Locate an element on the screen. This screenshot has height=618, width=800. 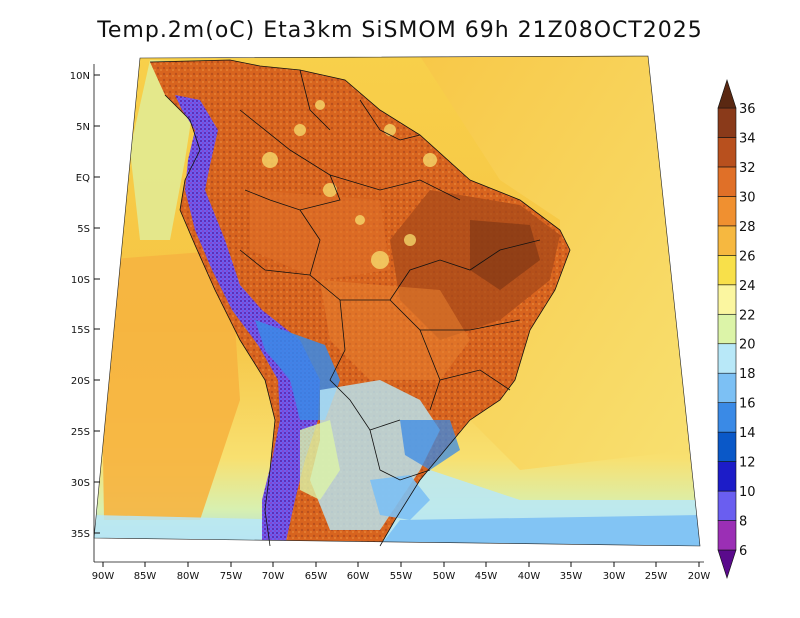
lat-tick-10n: 10N is located at coordinates (85, 76).